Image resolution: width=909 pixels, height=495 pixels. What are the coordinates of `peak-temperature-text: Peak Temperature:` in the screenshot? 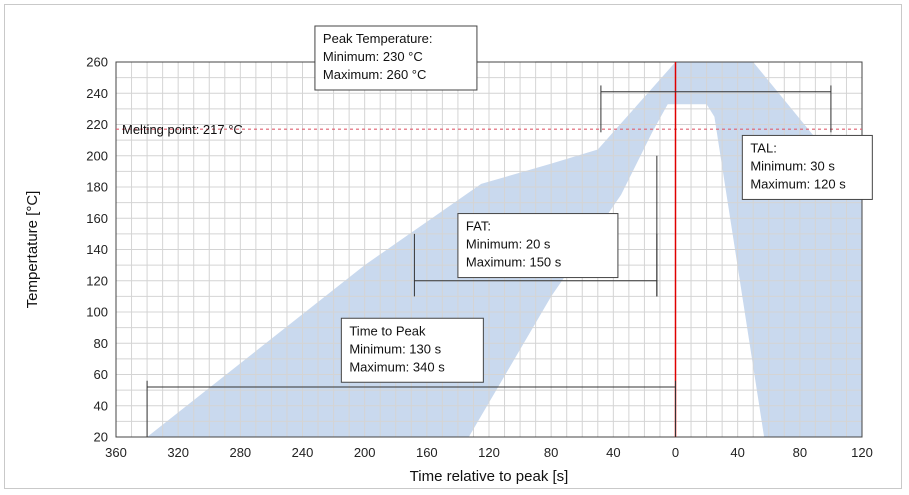 It's located at (378, 38).